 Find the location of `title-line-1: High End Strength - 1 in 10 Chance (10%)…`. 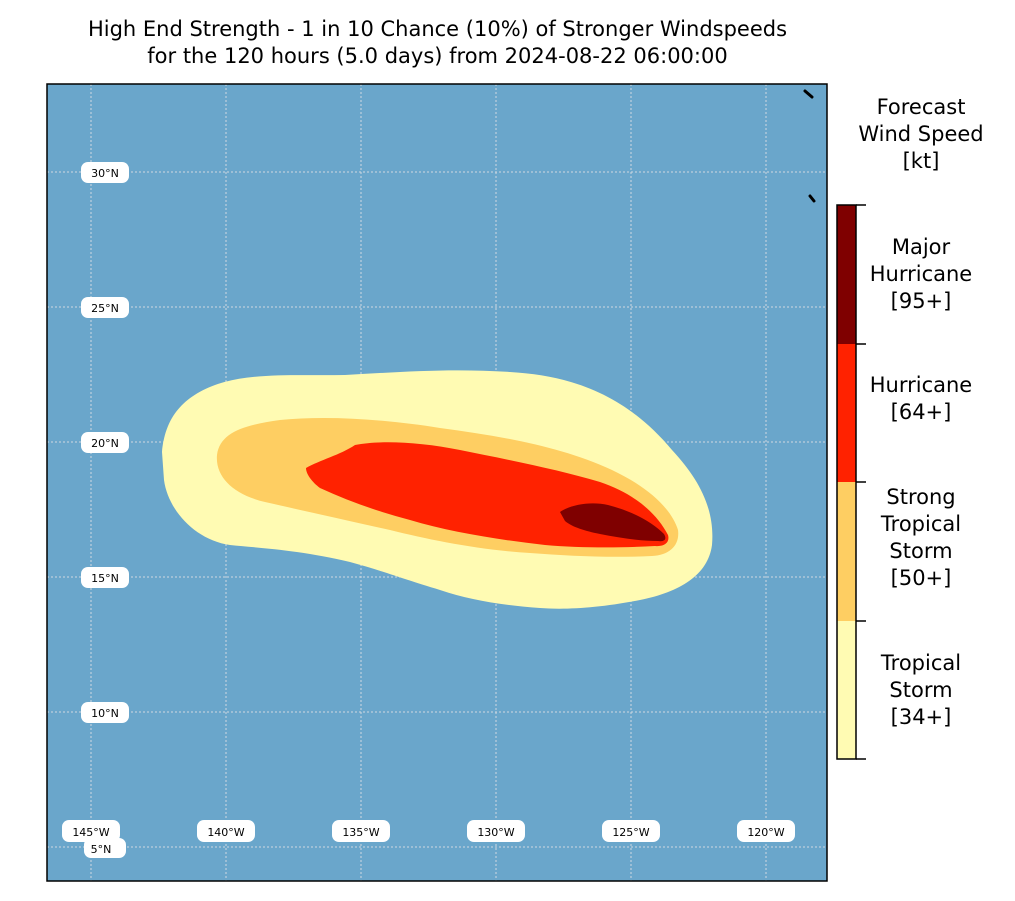

title-line-1: High End Strength - 1 in 10 Chance (10%)… is located at coordinates (437, 29).